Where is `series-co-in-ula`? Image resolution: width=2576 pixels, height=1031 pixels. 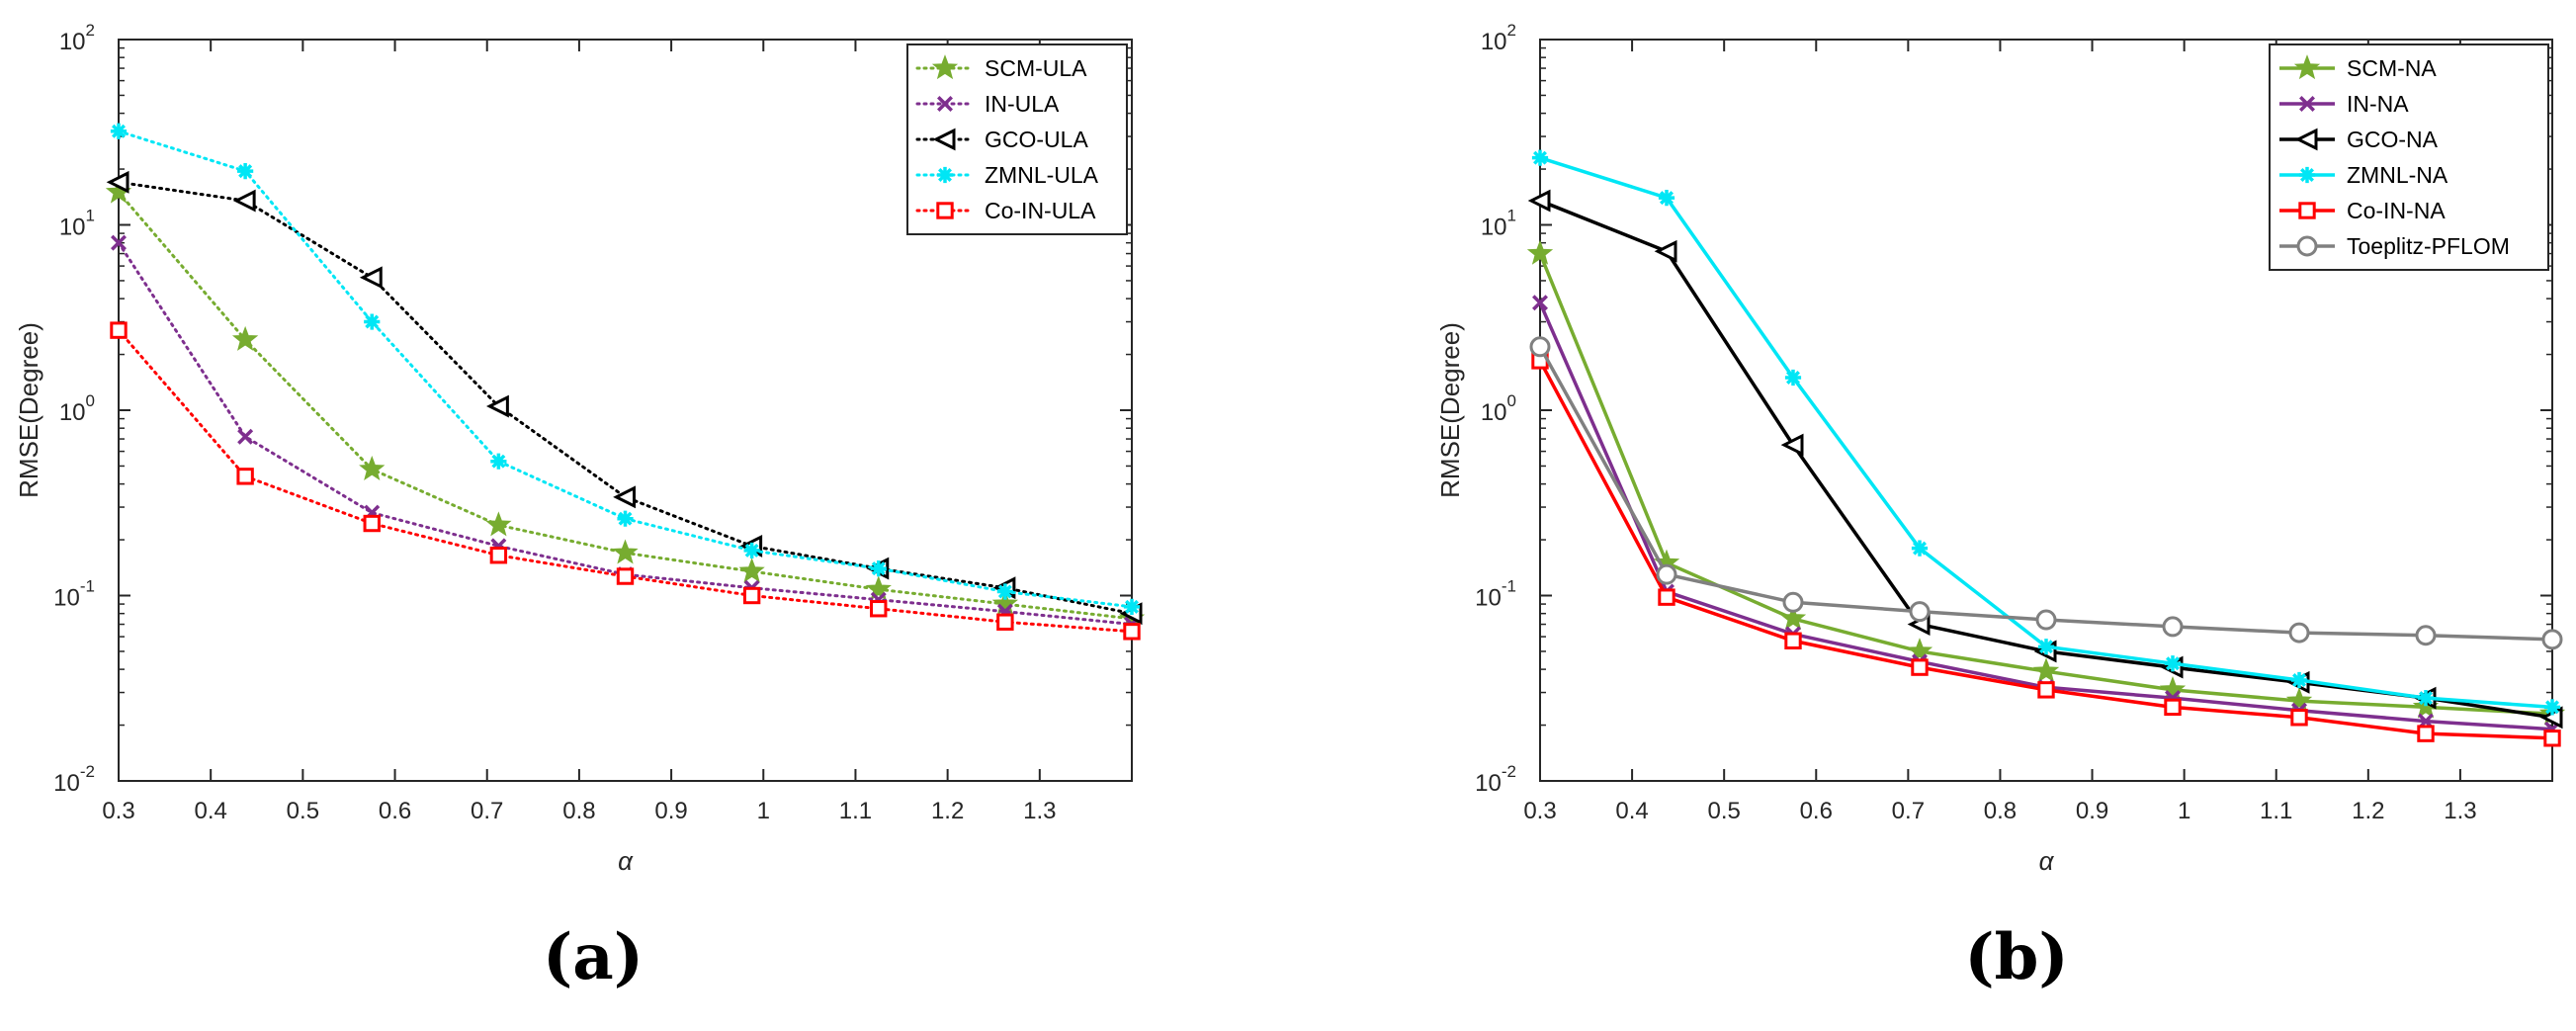 series-co-in-ula is located at coordinates (625, 481).